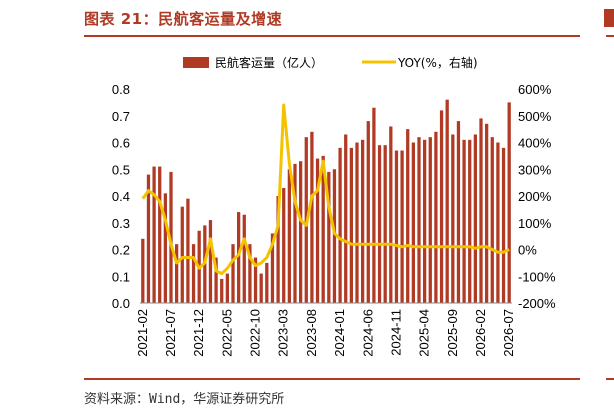 This screenshot has height=418, width=614. I want to click on right-axis: -200% -100% 0% 100% 200% 300% 400% 500% 600%, so click(537, 196).